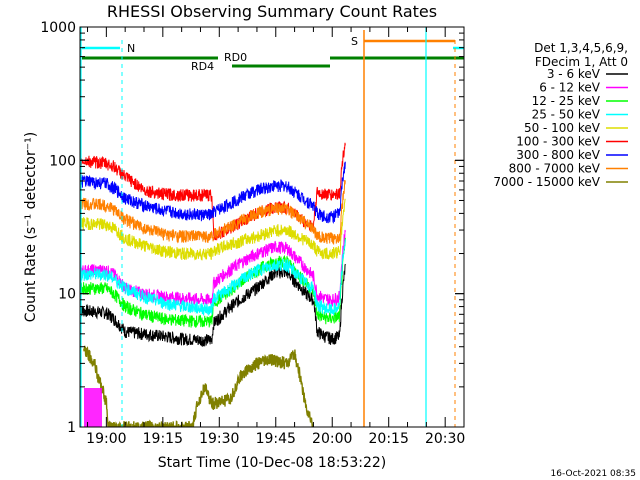 Image resolution: width=640 pixels, height=480 pixels. What do you see at coordinates (566, 101) in the screenshot?
I see `legend-entry: 12 - 25 keV` at bounding box center [566, 101].